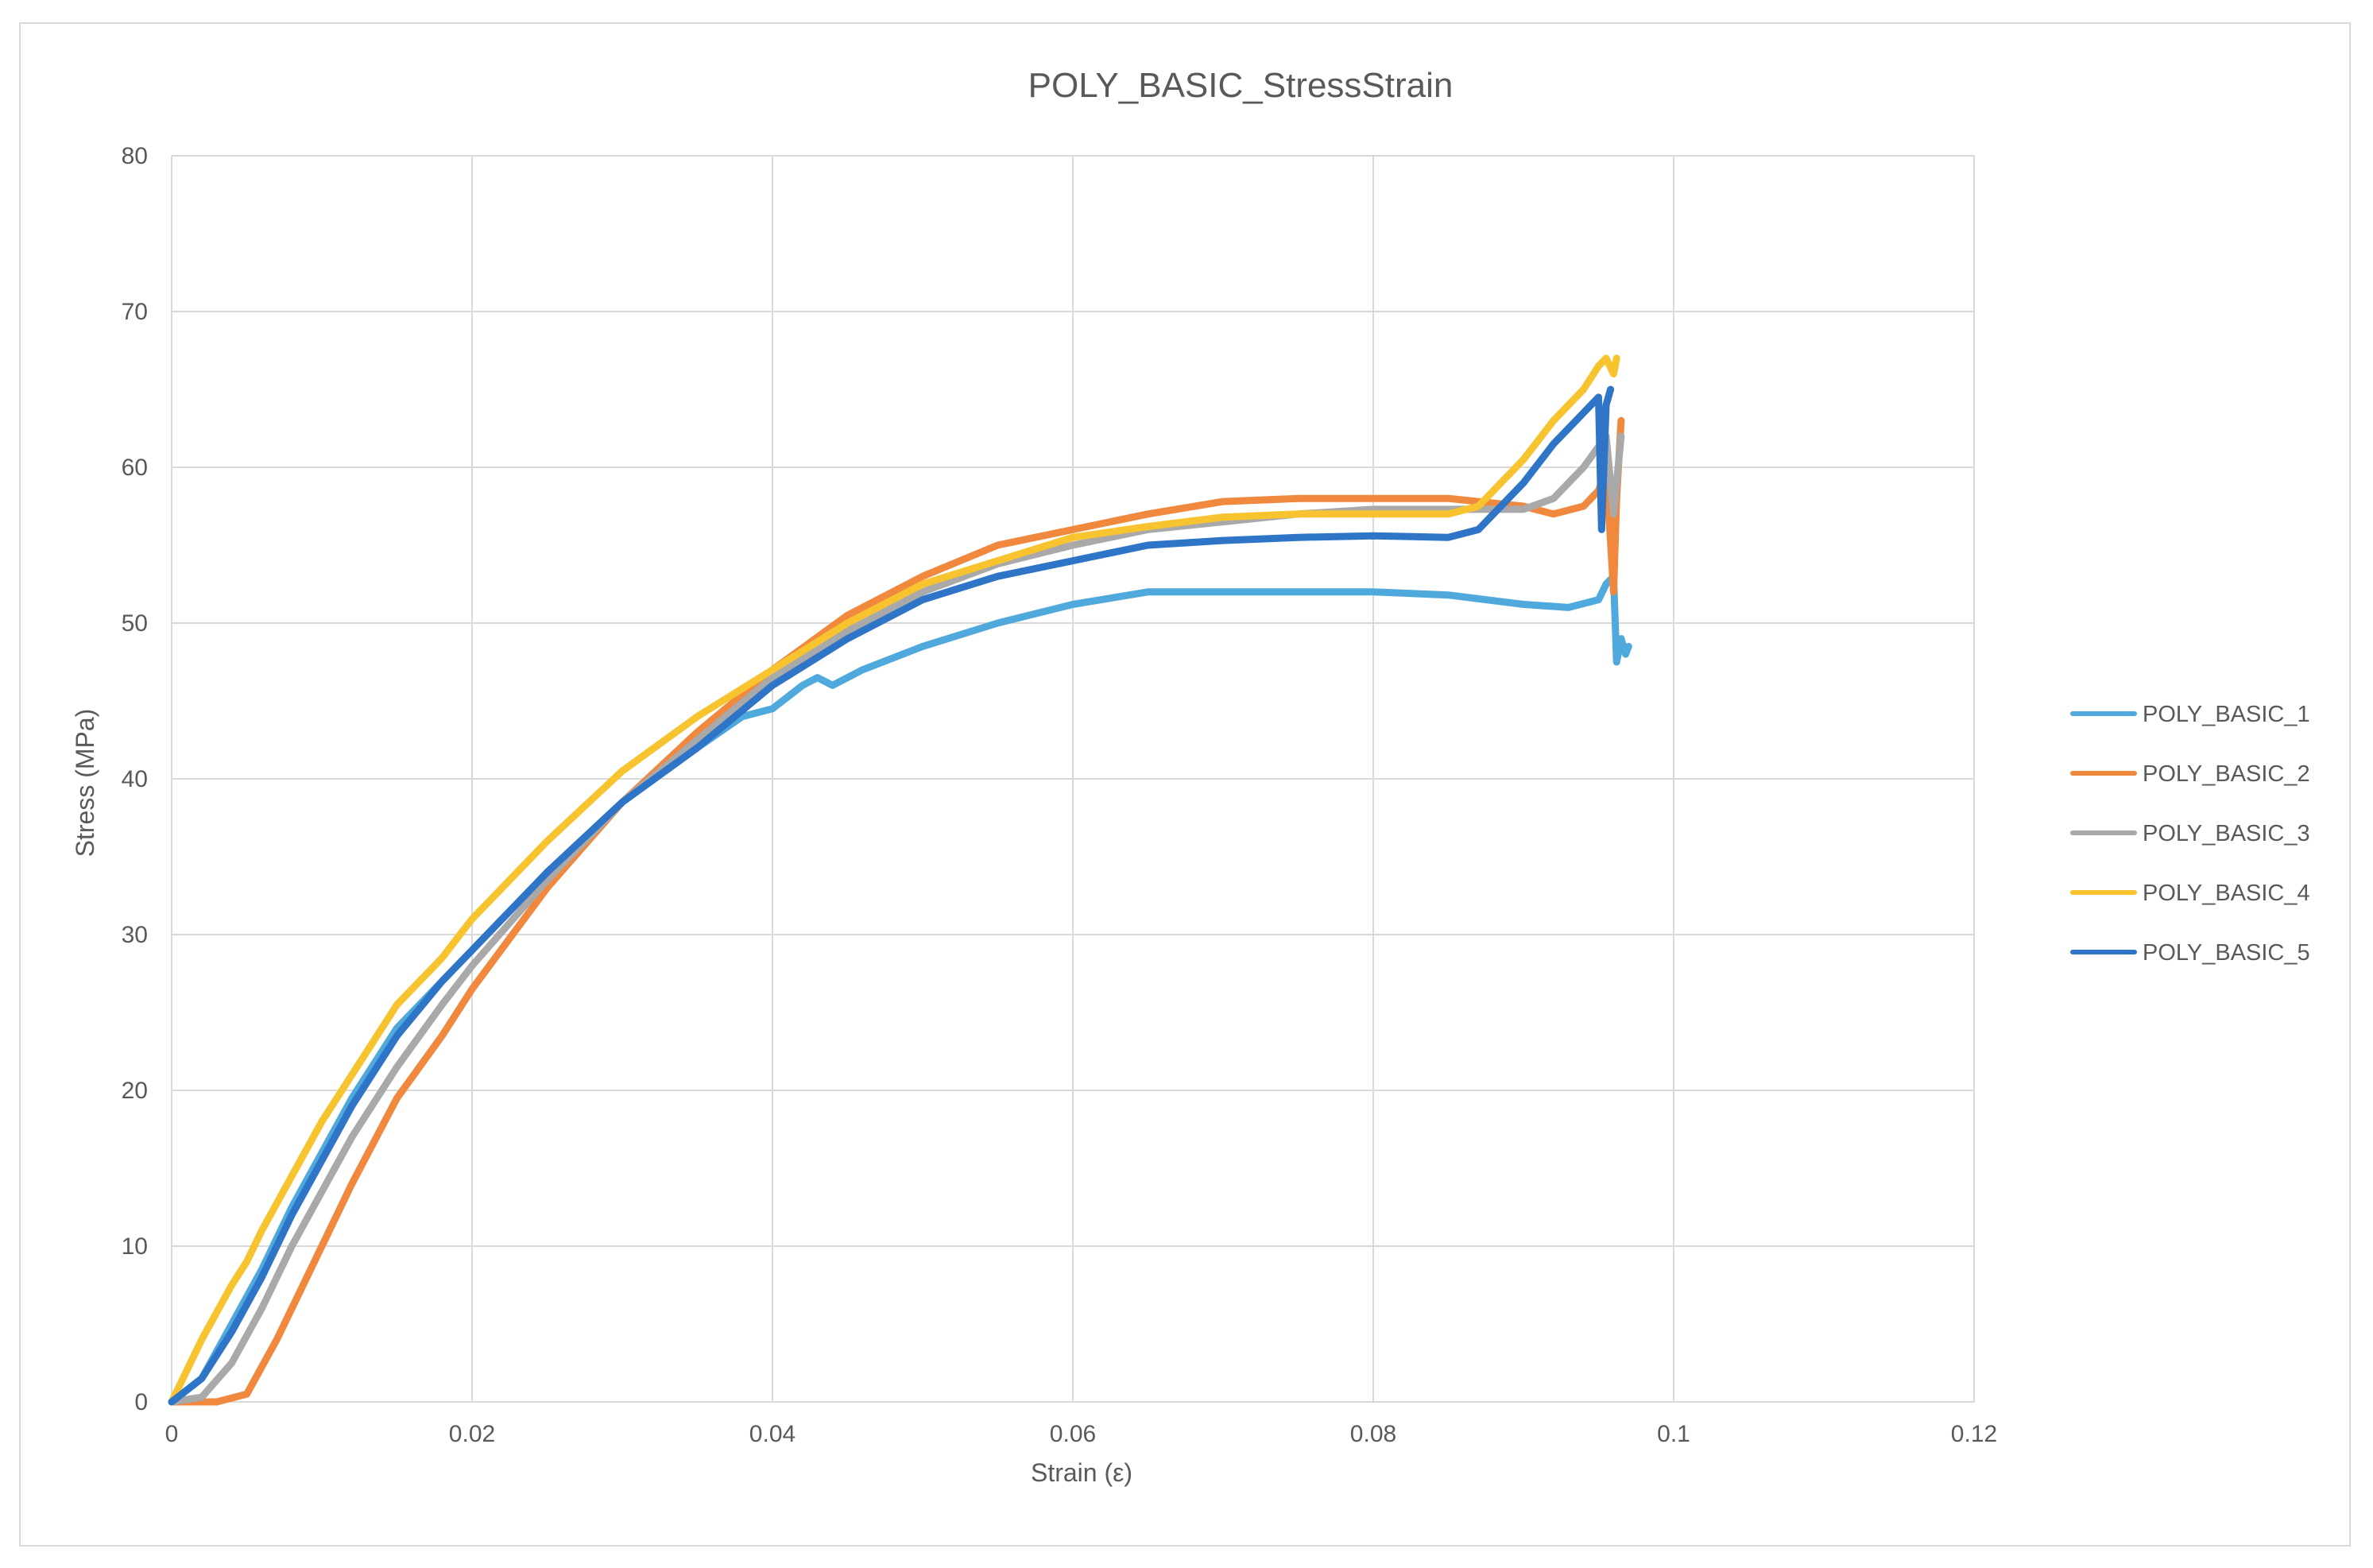 The width and height of the screenshot is (2373, 1568). What do you see at coordinates (135, 623) in the screenshot?
I see `y-tick-label: 50` at bounding box center [135, 623].